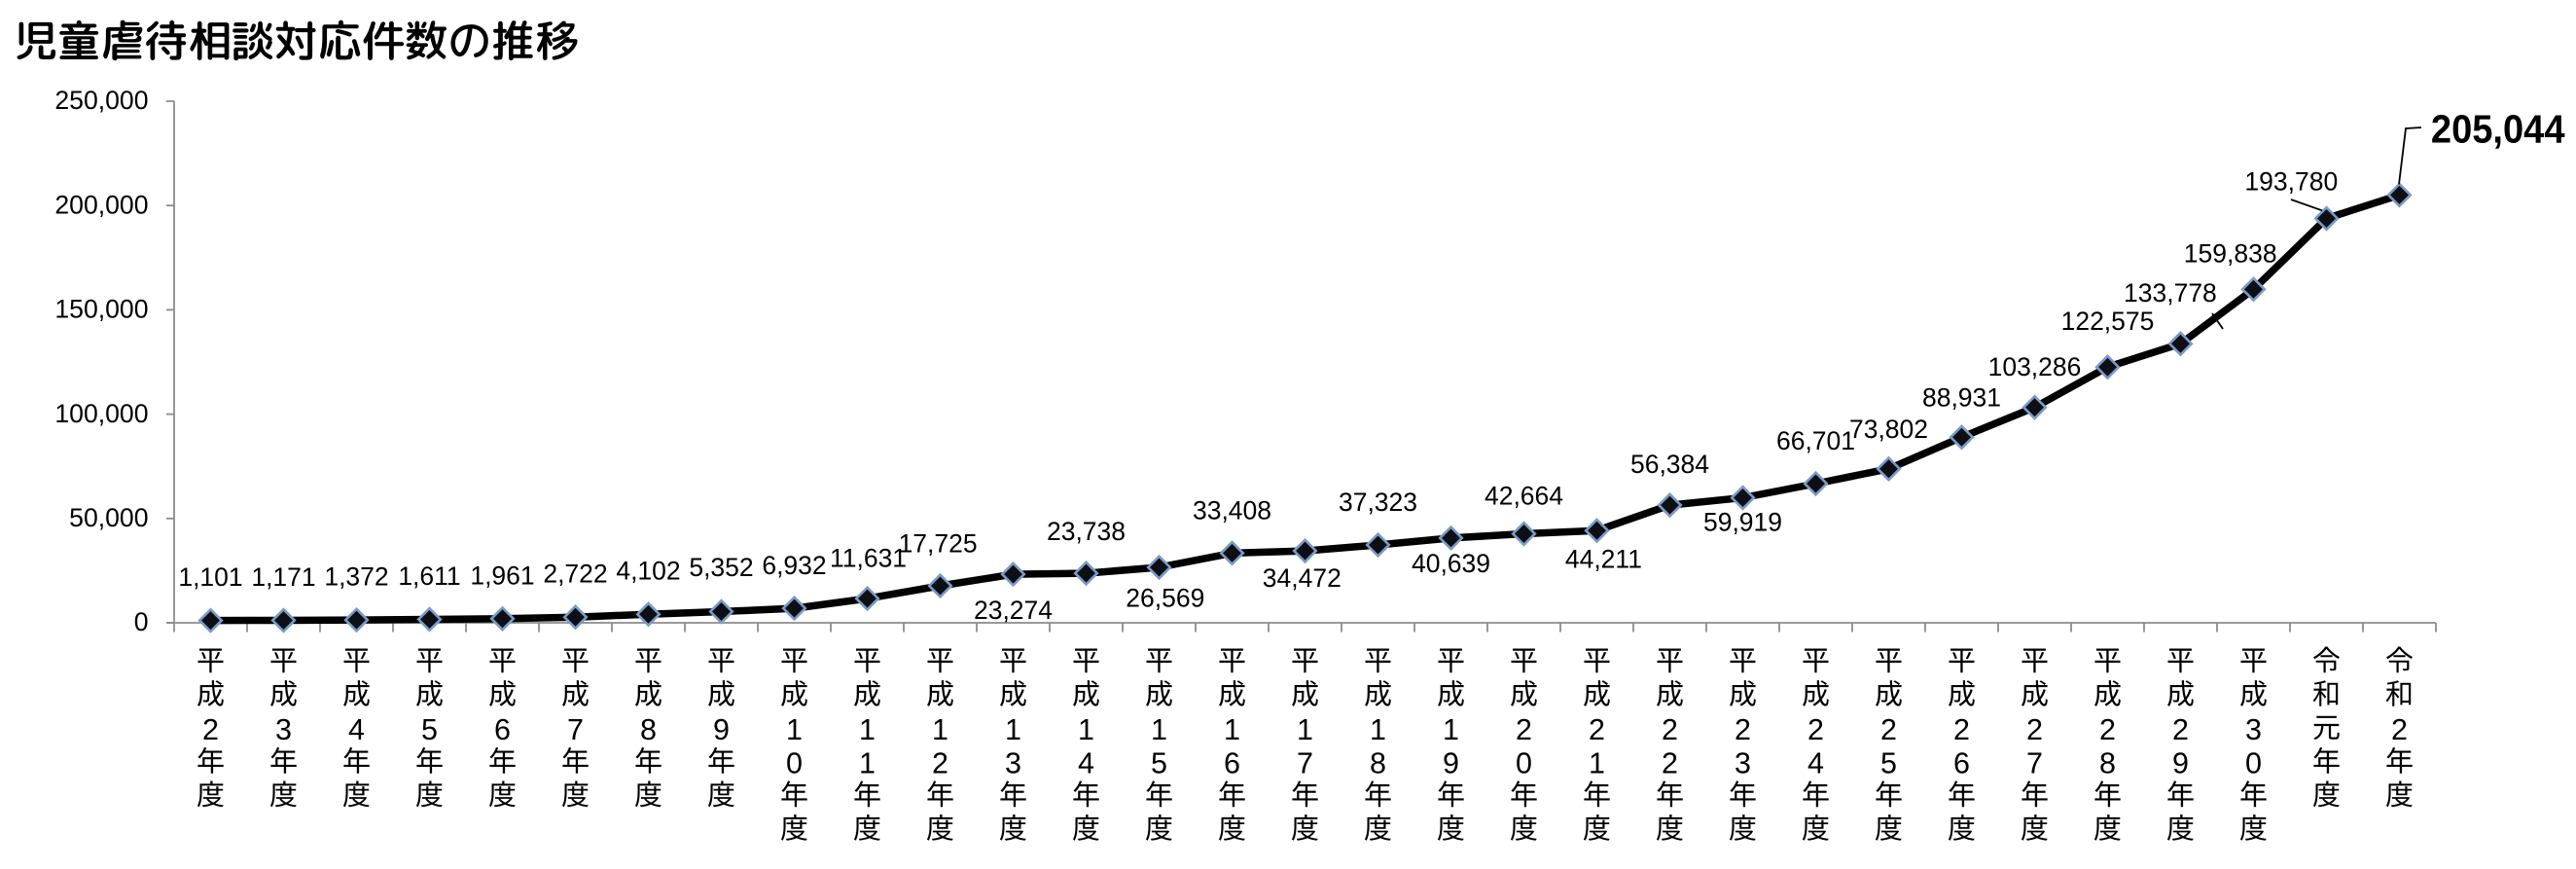 The height and width of the screenshot is (869, 2576). Describe the element at coordinates (648, 571) in the screenshot. I see `svg-text: 4,102` at that location.